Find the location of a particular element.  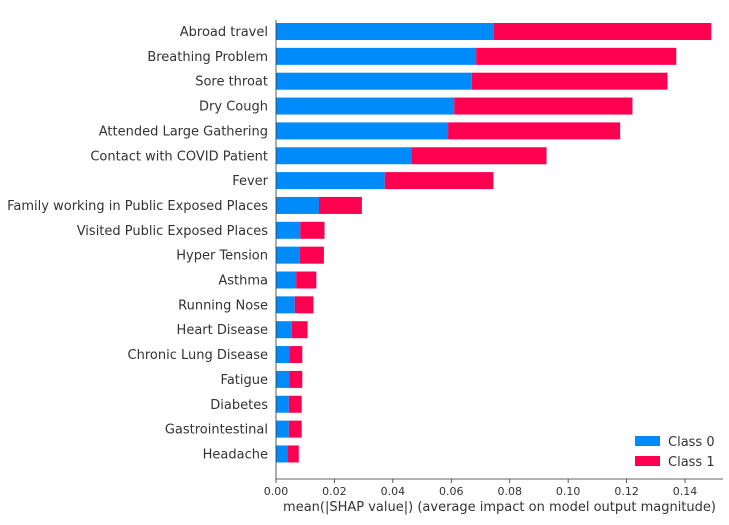

category-label: Hyper Tension is located at coordinates (222, 256).